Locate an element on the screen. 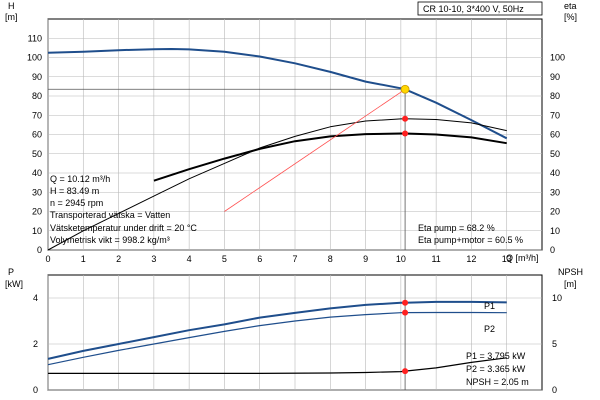 The image size is (600, 400). top-left-axis-title-1: H is located at coordinates (11, 6).